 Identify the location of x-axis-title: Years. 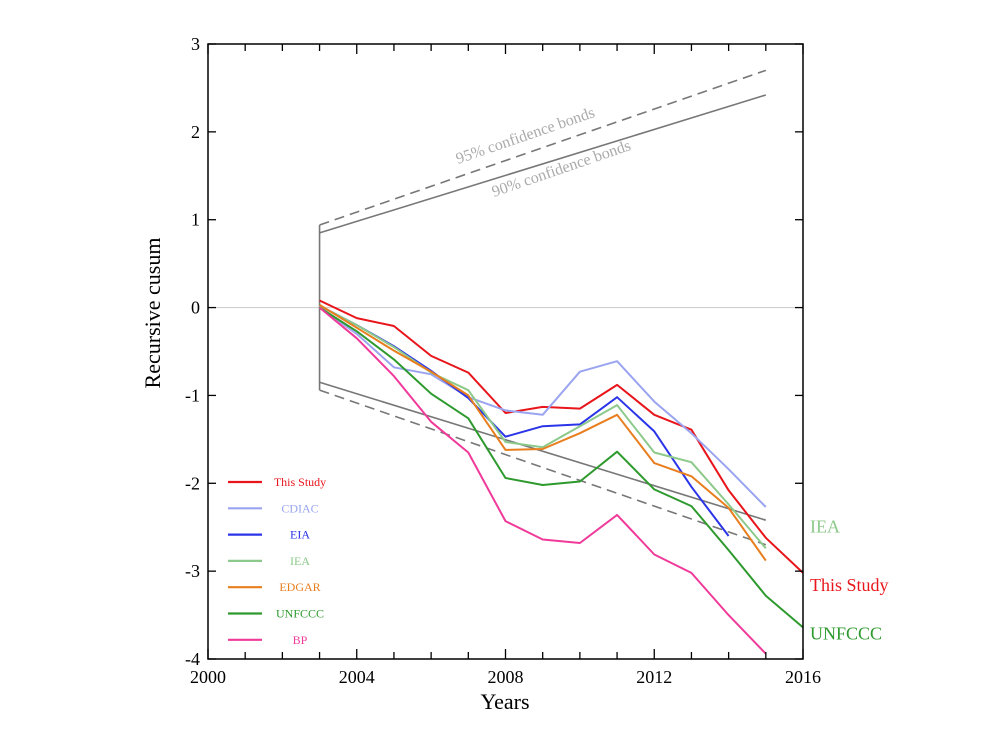
(504, 701).